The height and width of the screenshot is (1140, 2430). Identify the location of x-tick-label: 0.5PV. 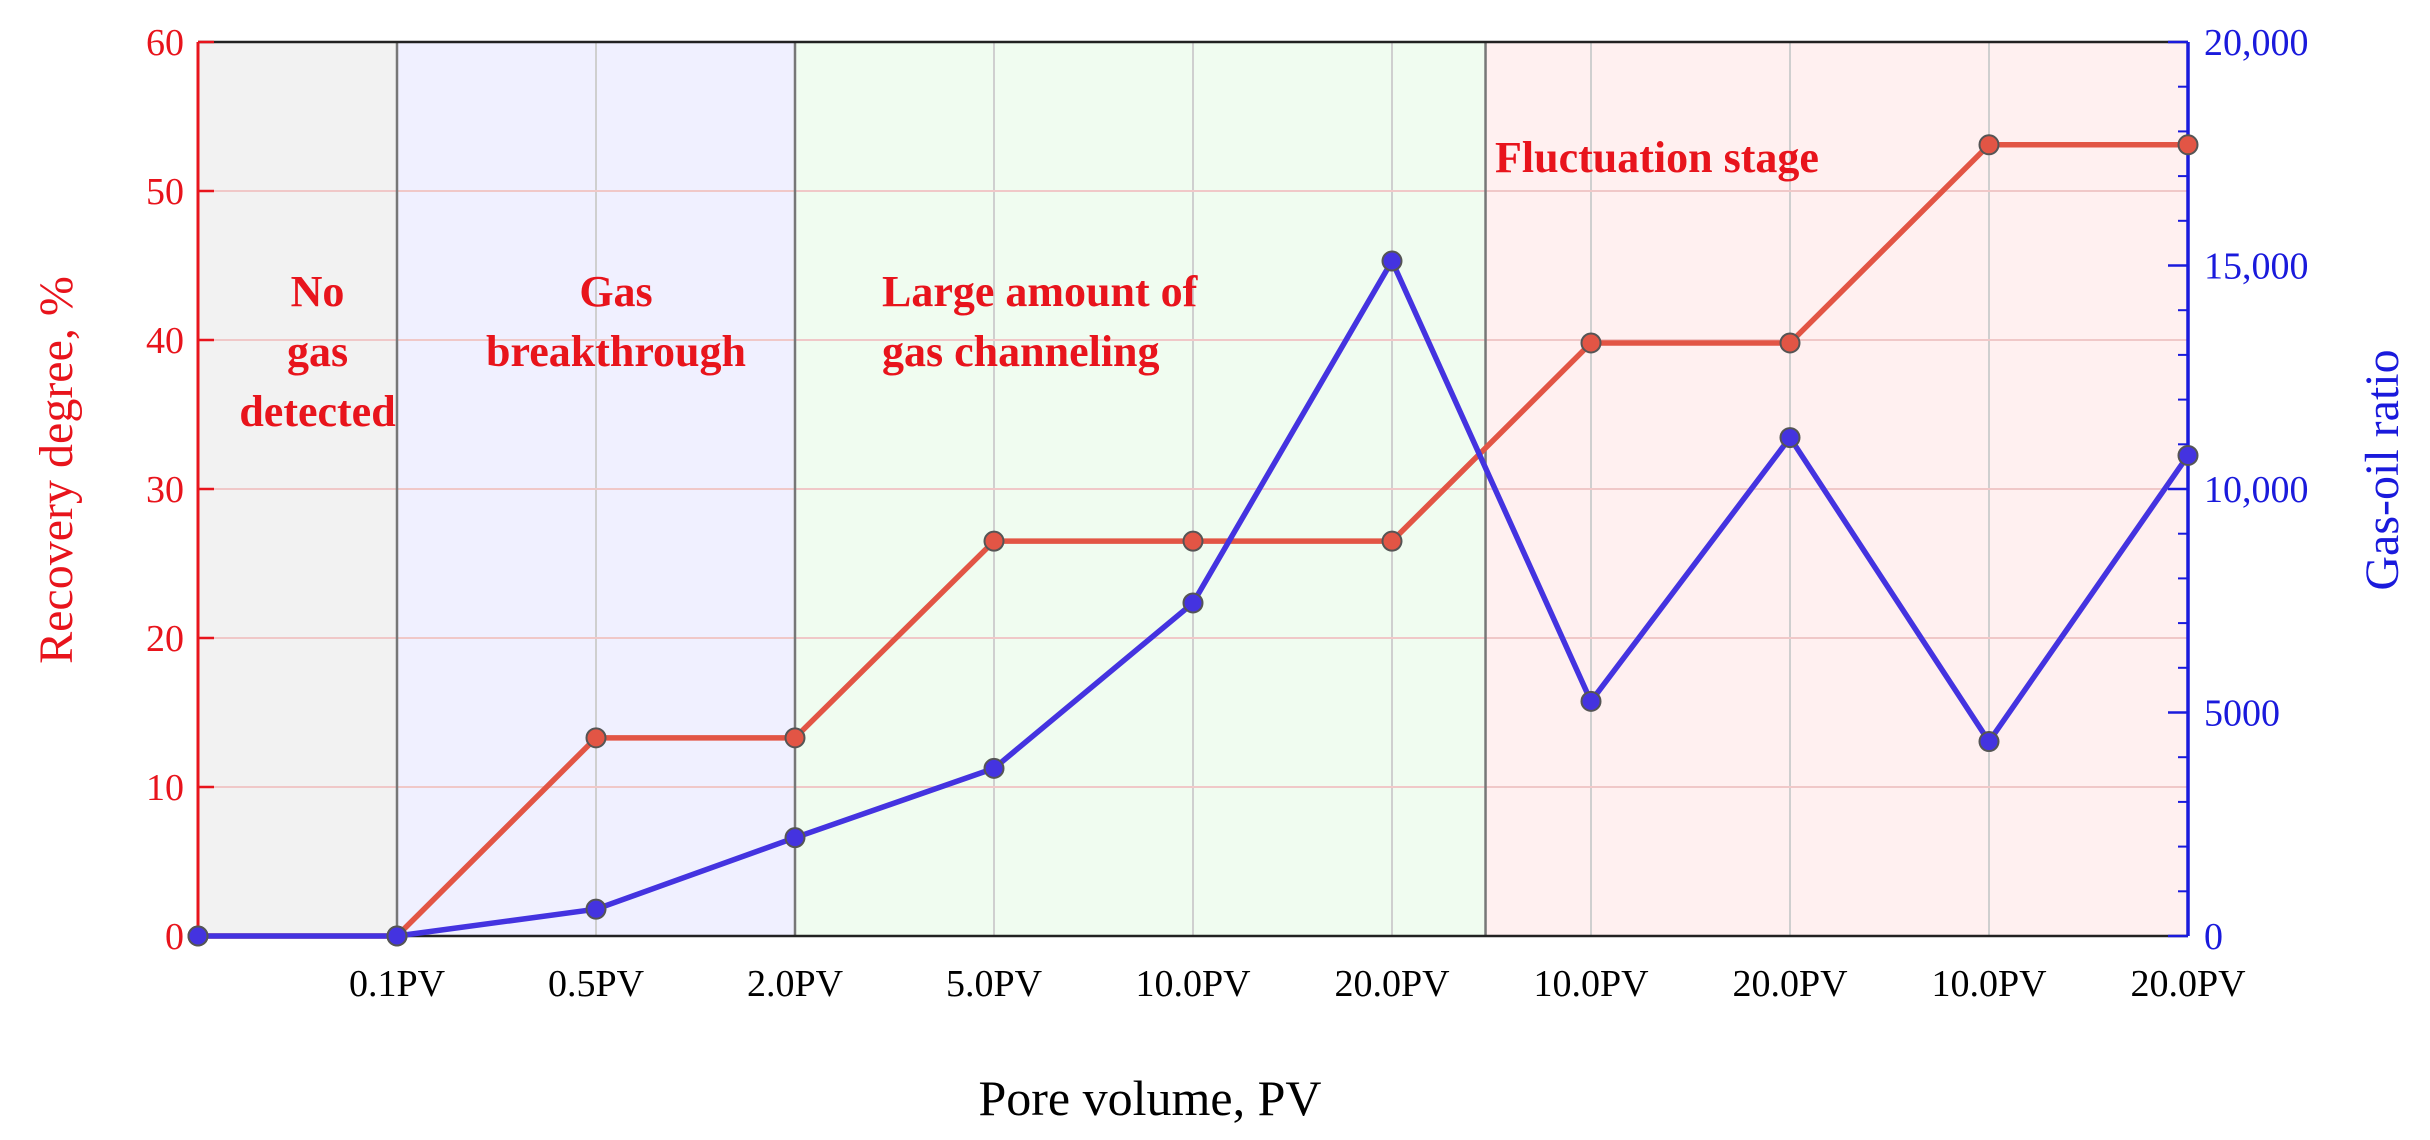
(596, 984).